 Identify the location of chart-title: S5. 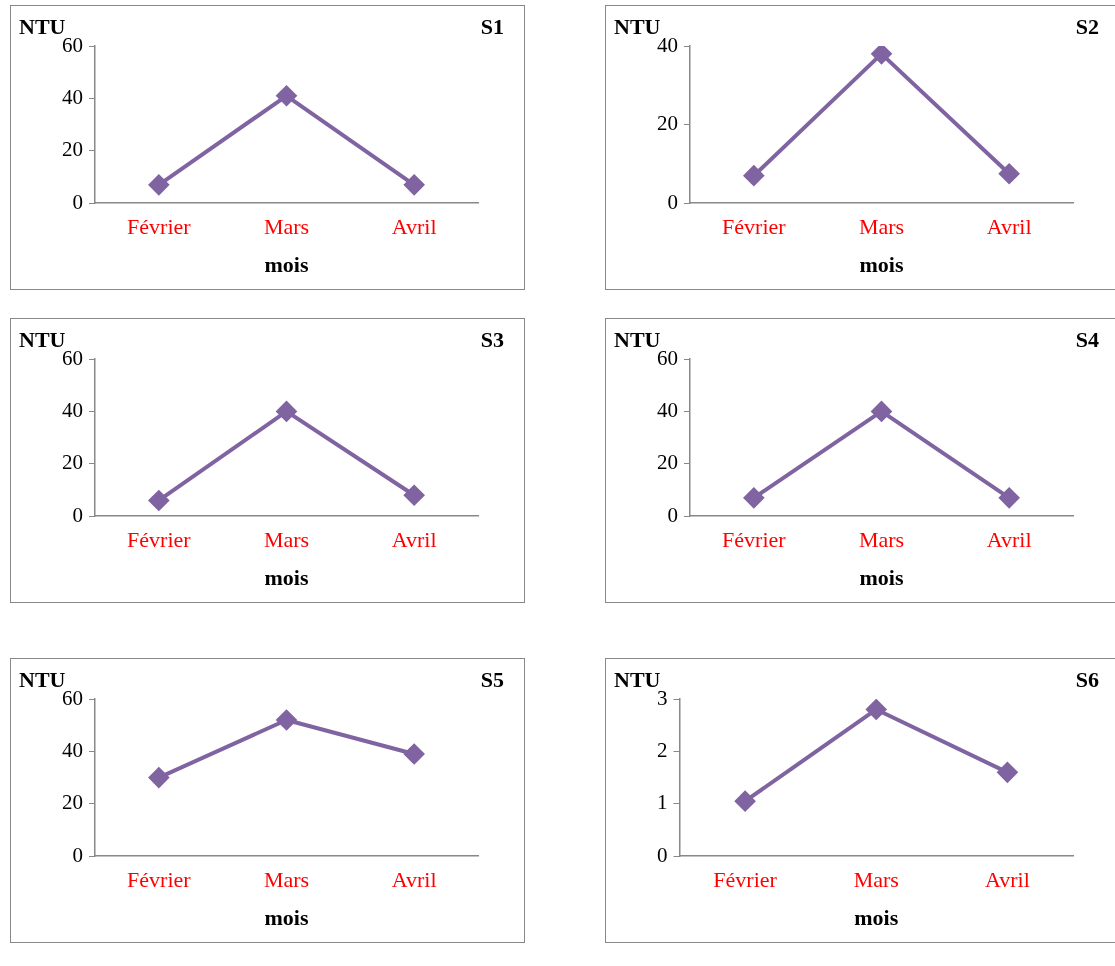
(492, 680).